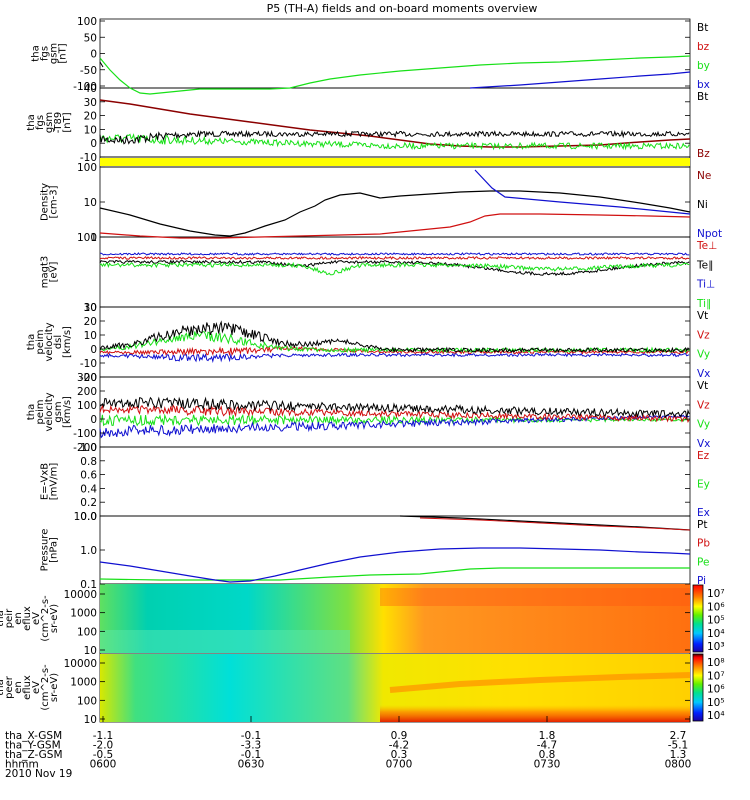 The height and width of the screenshot is (800, 750). I want to click on ylabel: Density[cm-3], so click(50, 202).